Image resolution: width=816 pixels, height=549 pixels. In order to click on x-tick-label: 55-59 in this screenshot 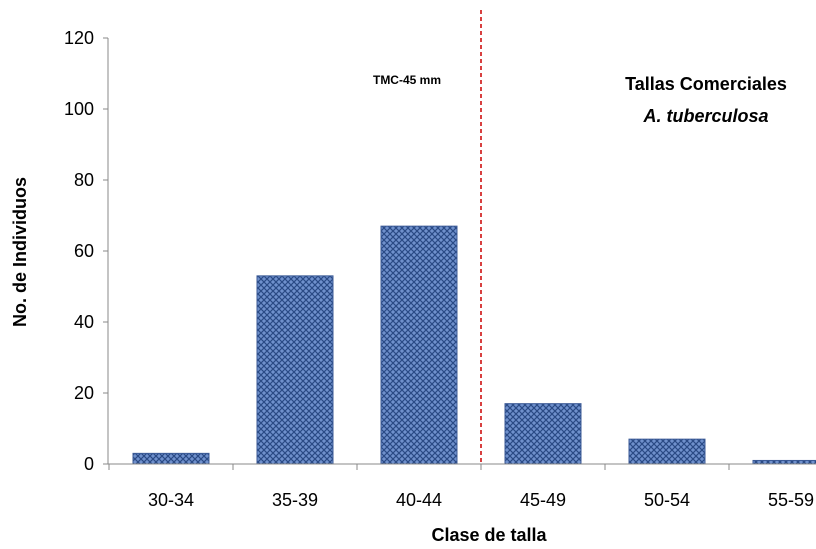, I will do `click(791, 500)`.